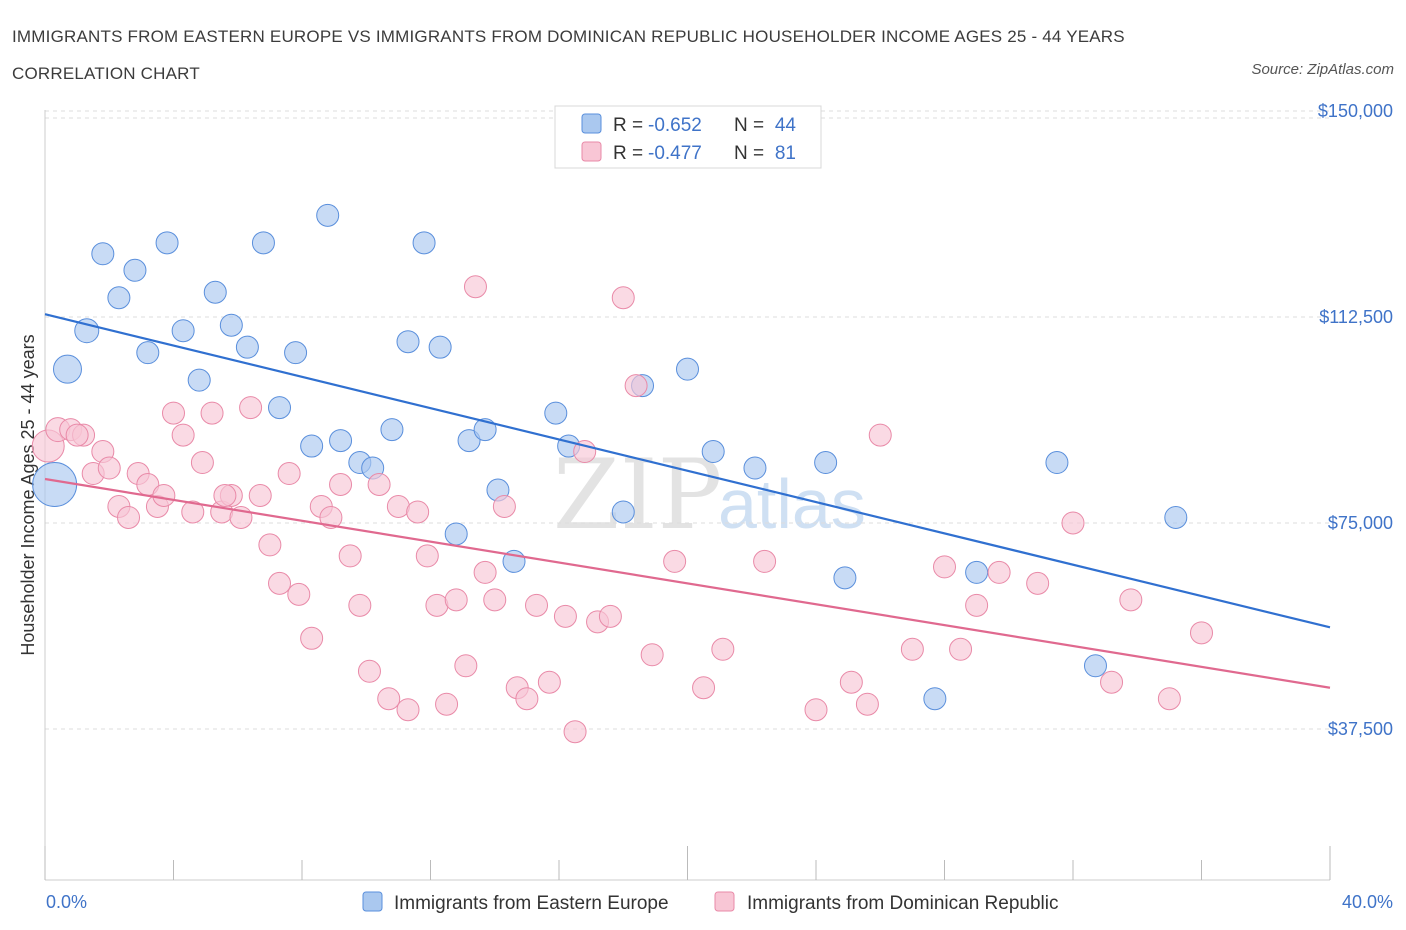 This screenshot has height=930, width=1406. I want to click on y-tick-labels: $150,000 $112,500 $75,000 $37,500, so click(1355, 420).